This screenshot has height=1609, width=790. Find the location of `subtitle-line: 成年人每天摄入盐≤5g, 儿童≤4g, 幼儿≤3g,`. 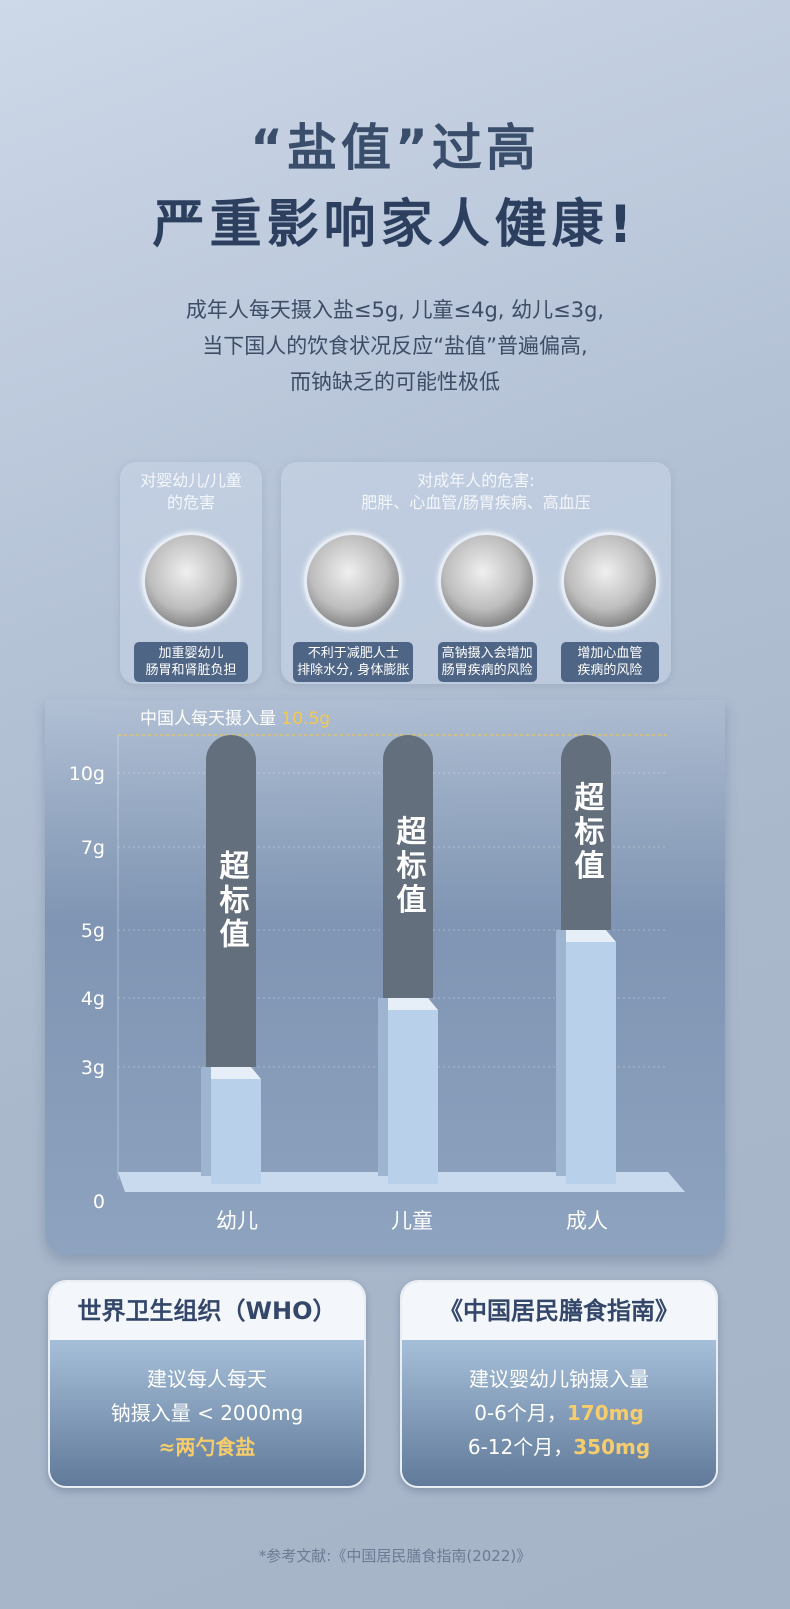

subtitle-line: 成年人每天摄入盐≤5g, 儿童≤4g, 幼儿≤3g, is located at coordinates (395, 310).